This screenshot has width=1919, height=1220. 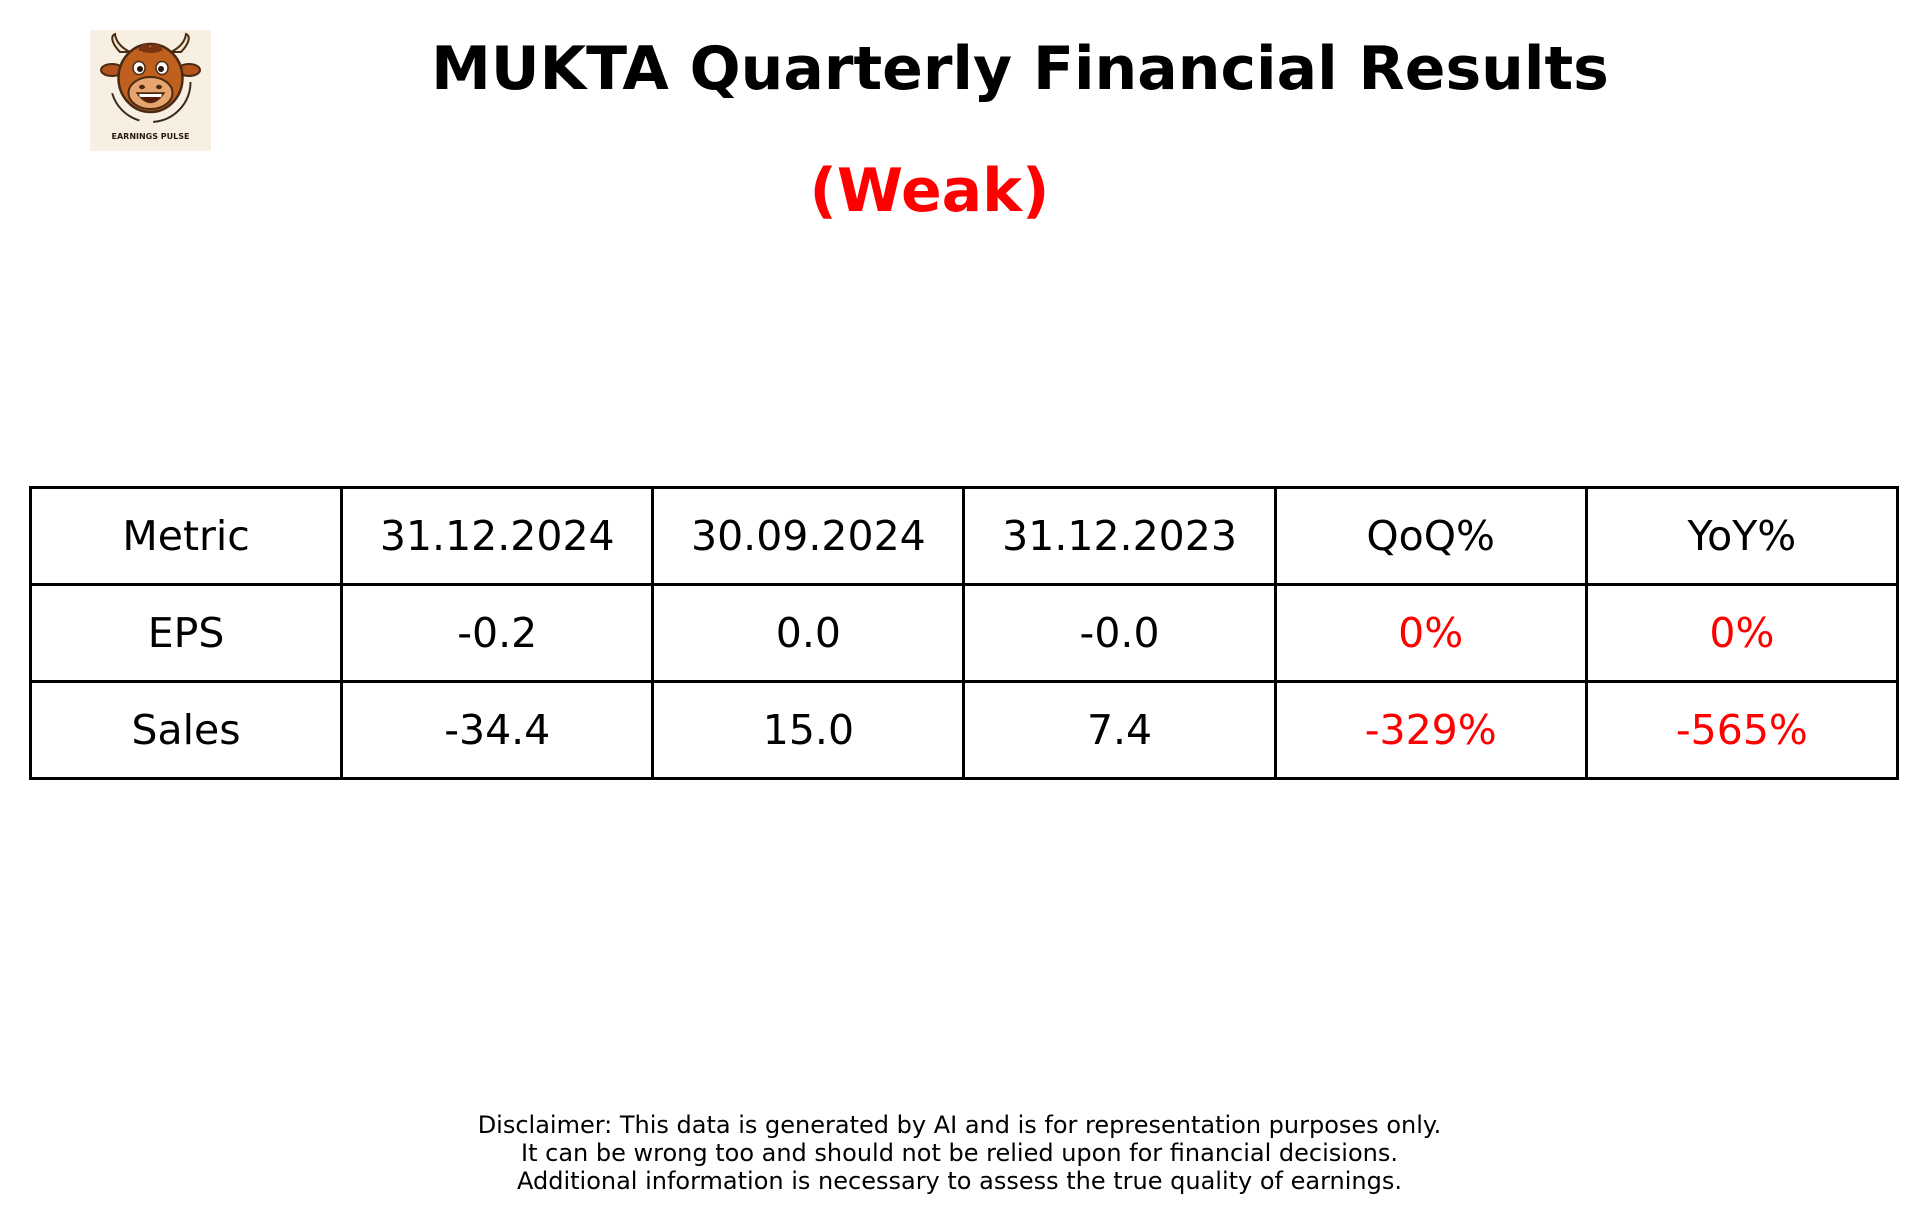 I want to click on table-cell: -34.4, so click(x=497, y=730).